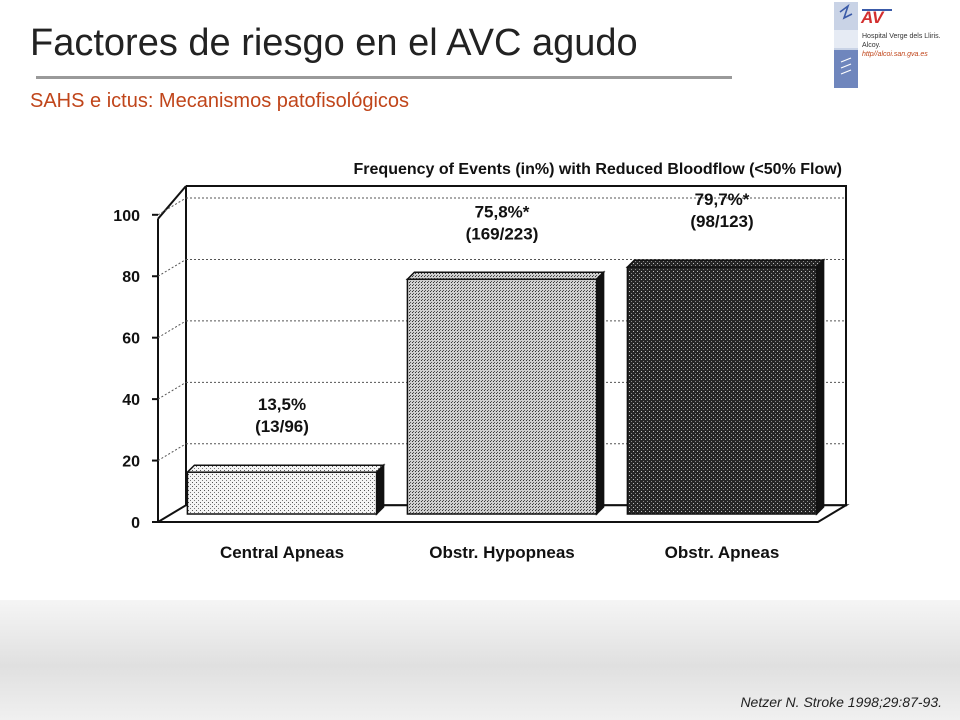 The image size is (960, 720). What do you see at coordinates (220, 101) in the screenshot?
I see `slide-subtitle: SAHS e ictus: Mecanismos patofisológicos` at bounding box center [220, 101].